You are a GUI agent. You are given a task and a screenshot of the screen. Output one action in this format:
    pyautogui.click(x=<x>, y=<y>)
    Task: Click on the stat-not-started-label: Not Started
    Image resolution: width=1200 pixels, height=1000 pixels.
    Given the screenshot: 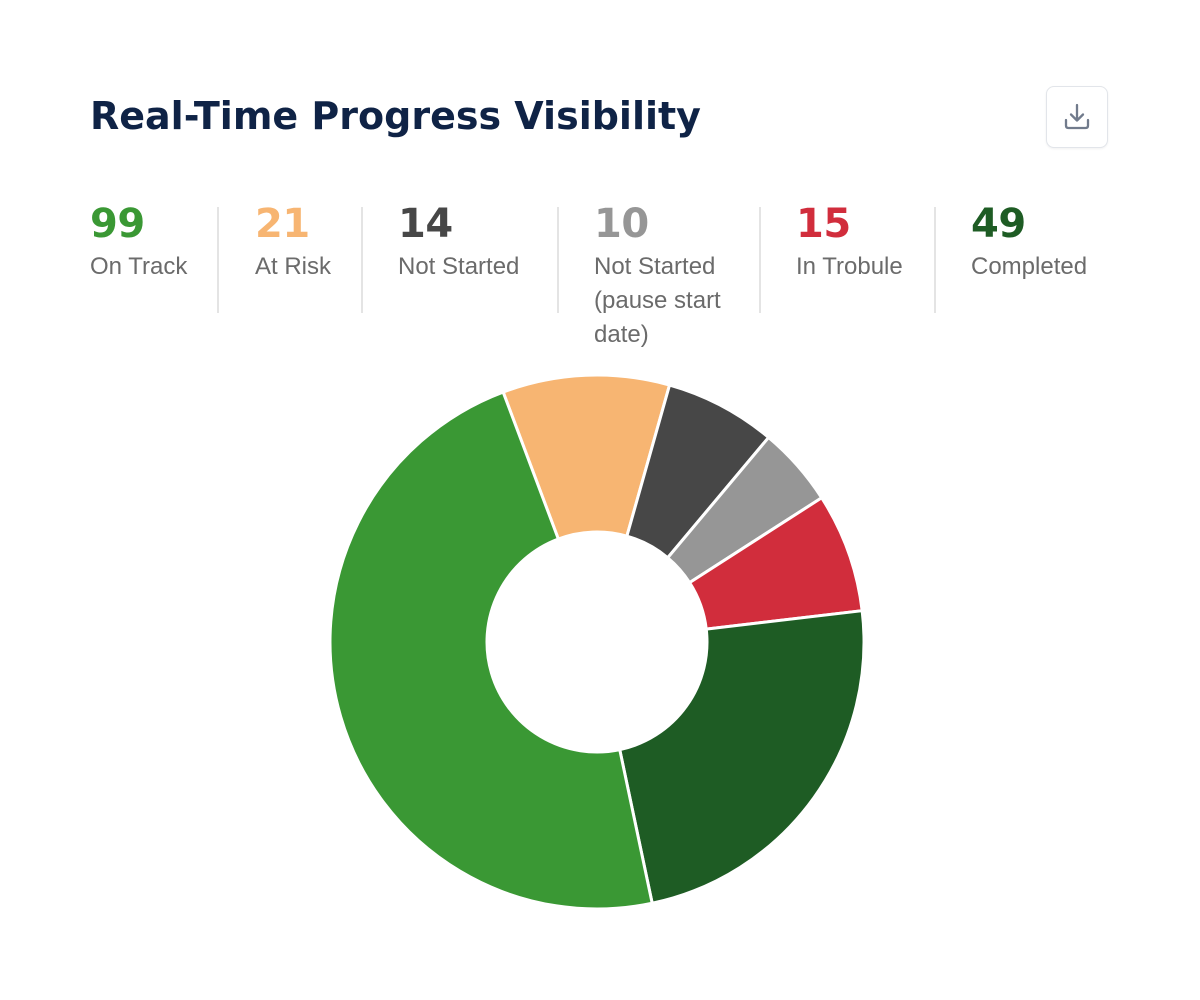 What is the action you would take?
    pyautogui.click(x=459, y=266)
    